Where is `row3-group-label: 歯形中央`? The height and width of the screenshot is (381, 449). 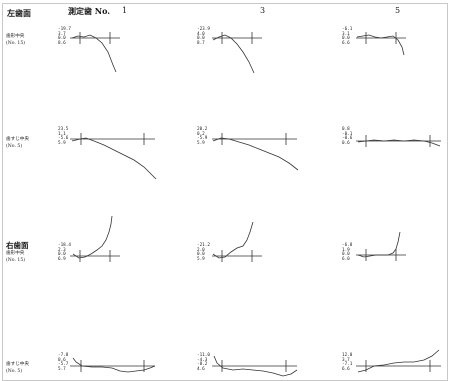 row3-group-label: 歯形中央 is located at coordinates (15, 253).